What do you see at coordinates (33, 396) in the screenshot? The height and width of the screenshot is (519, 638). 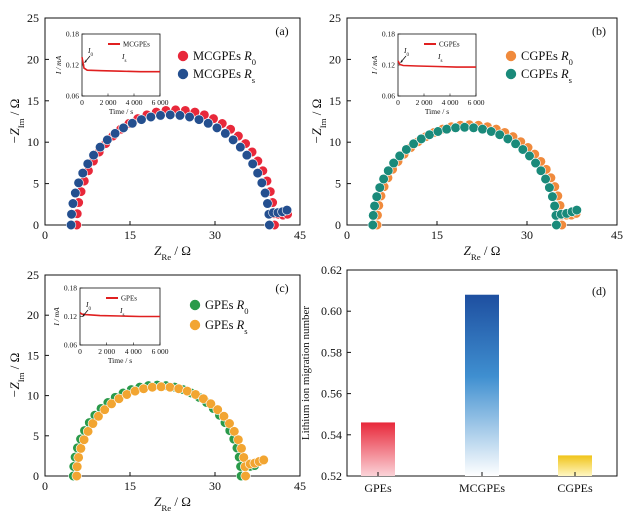 I see `y-tick-label: 10` at bounding box center [33, 396].